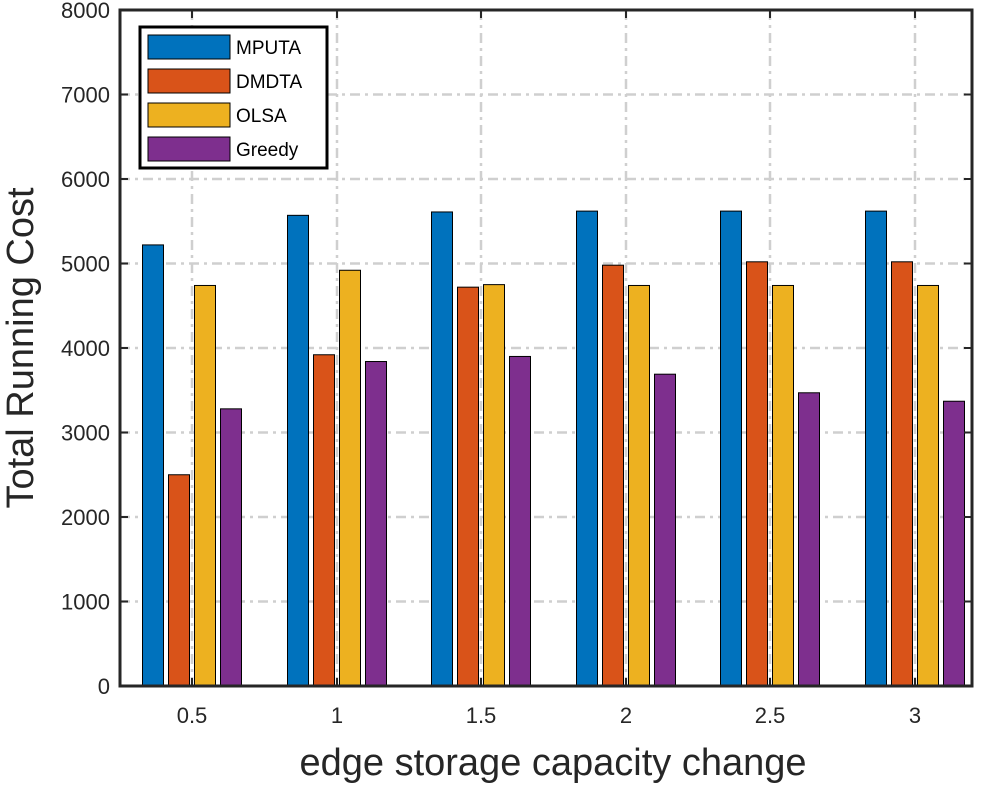 The width and height of the screenshot is (990, 785). Describe the element at coordinates (189, 115) in the screenshot. I see `legend-swatch-olsa` at that location.